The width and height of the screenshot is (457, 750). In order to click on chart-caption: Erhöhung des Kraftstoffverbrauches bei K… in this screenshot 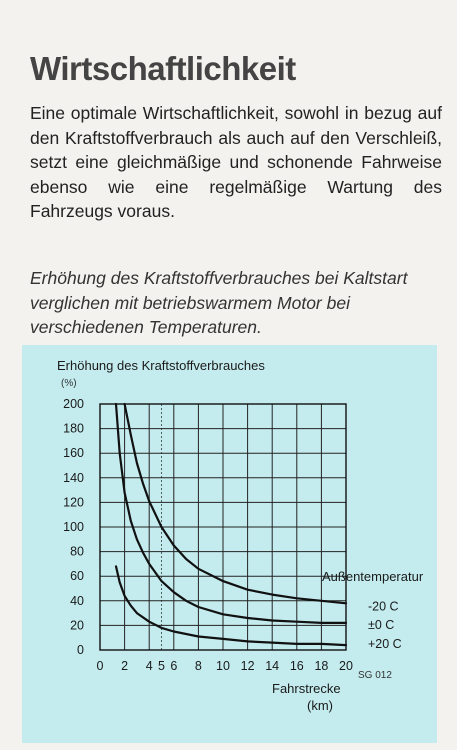, I will do `click(219, 302)`.